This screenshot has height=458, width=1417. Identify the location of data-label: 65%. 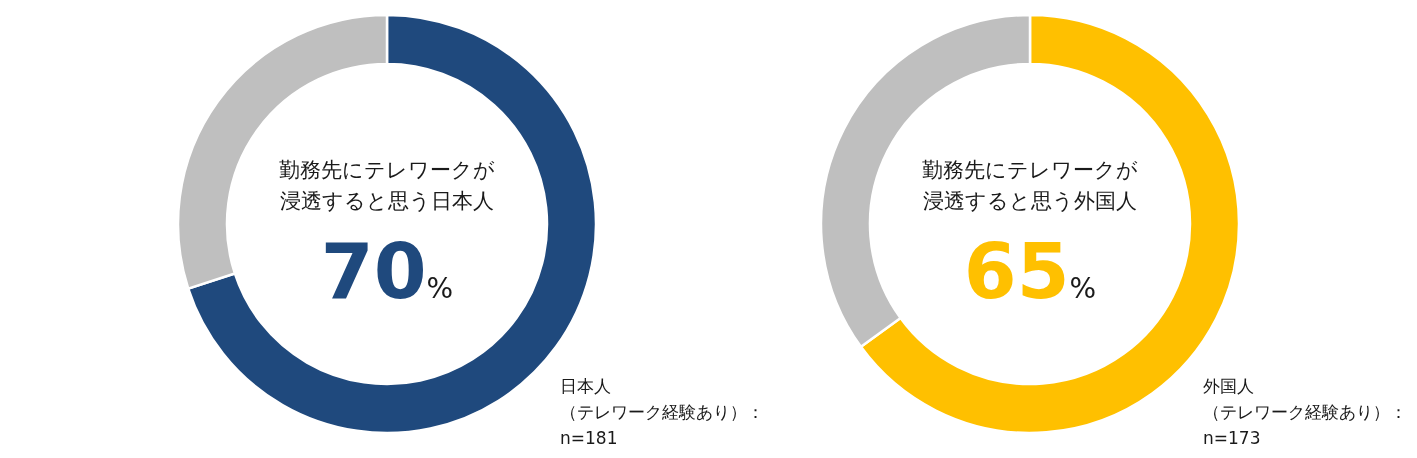
(1030, 271).